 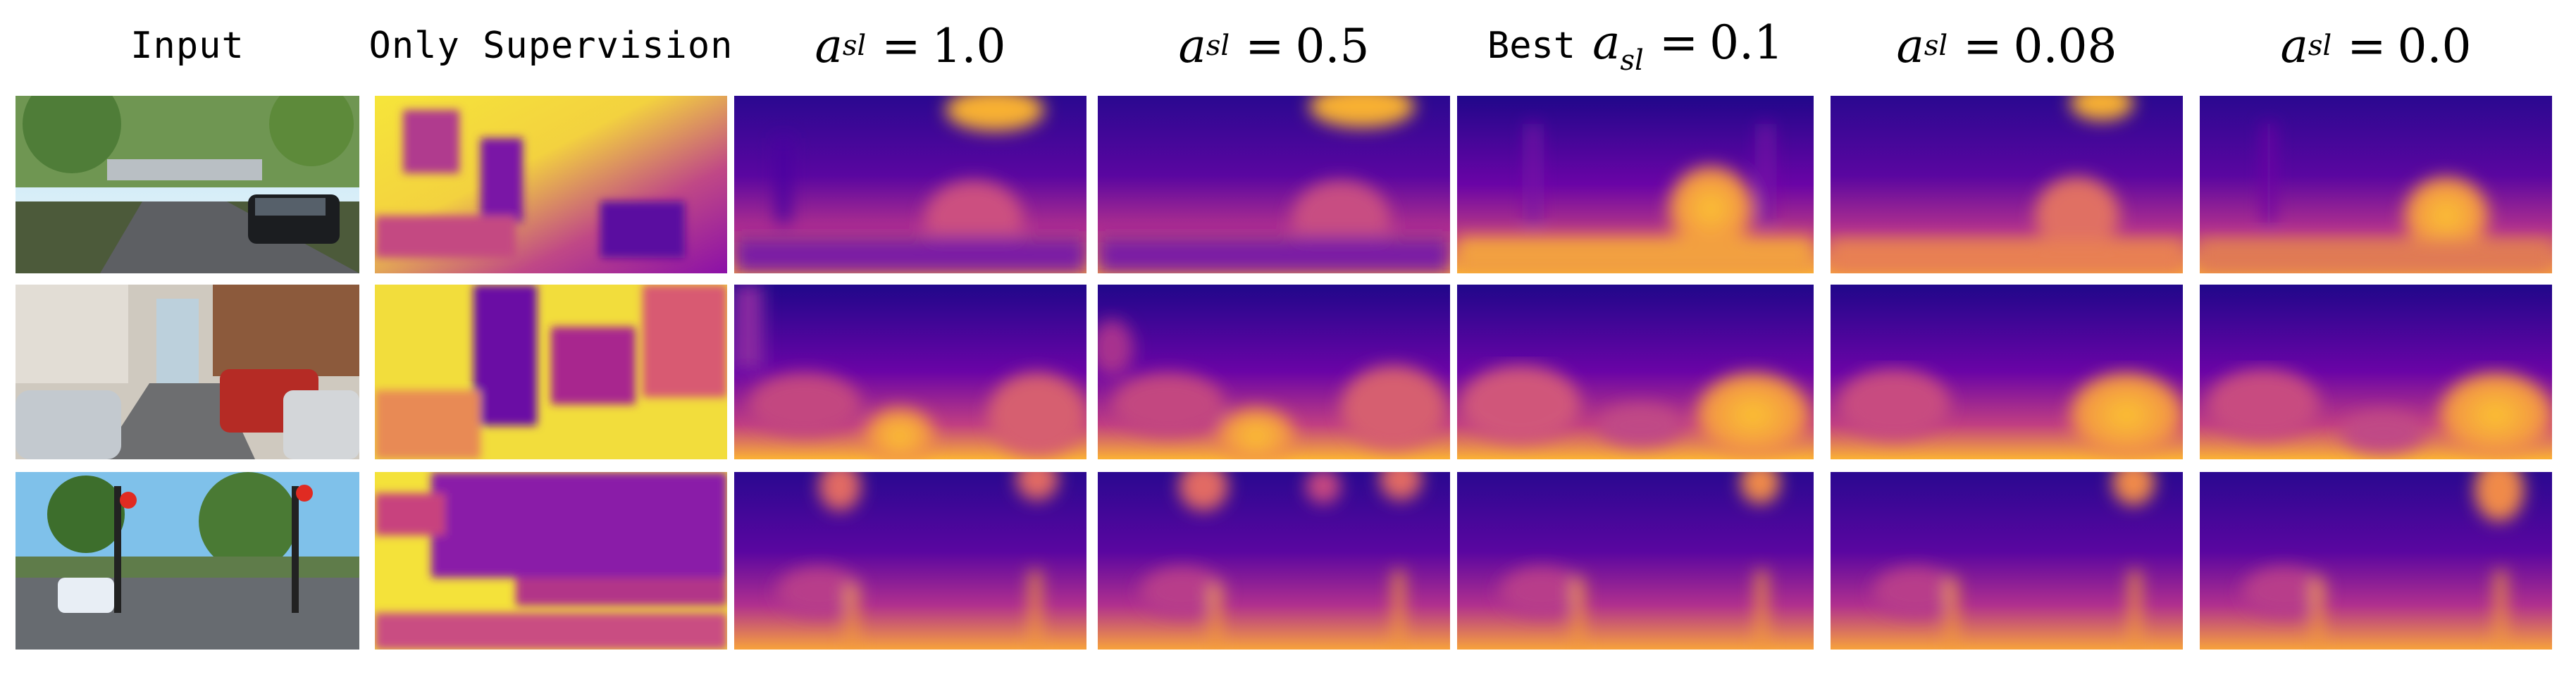 I want to click on column-asl-0-08: a sl = 0.08, so click(x=2007, y=338).